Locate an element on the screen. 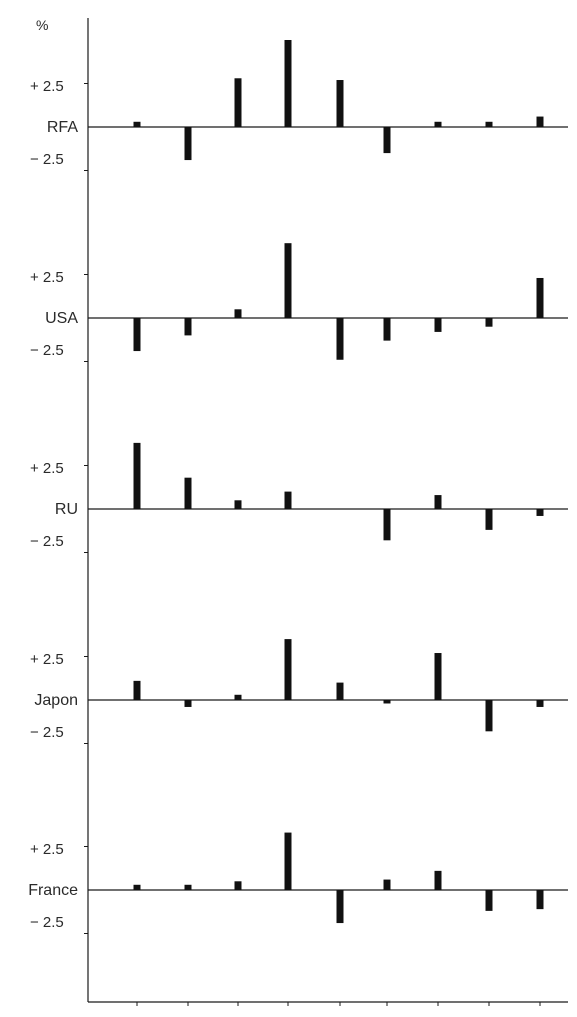 The width and height of the screenshot is (577, 1017). series-name-label: Japon is located at coordinates (56, 700).